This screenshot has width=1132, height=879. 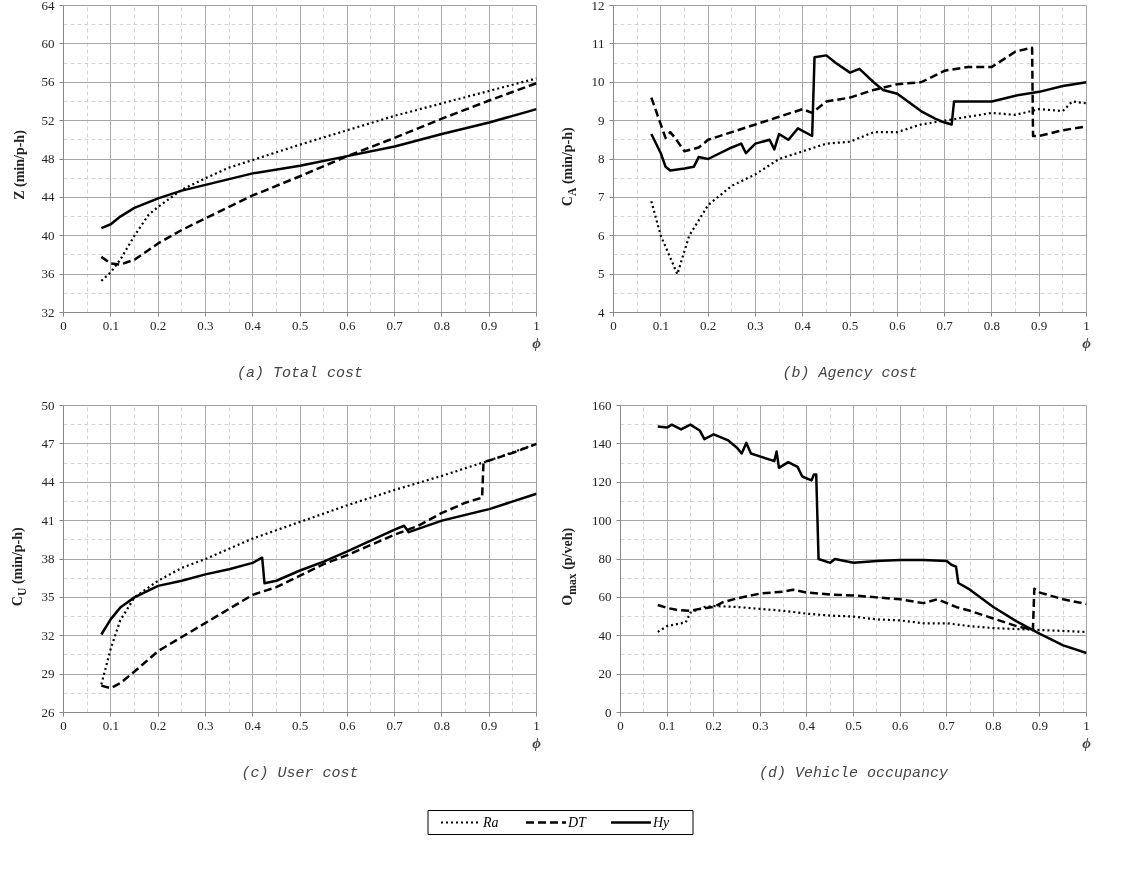 What do you see at coordinates (601, 235) in the screenshot?
I see `y-tick-label: 6` at bounding box center [601, 235].